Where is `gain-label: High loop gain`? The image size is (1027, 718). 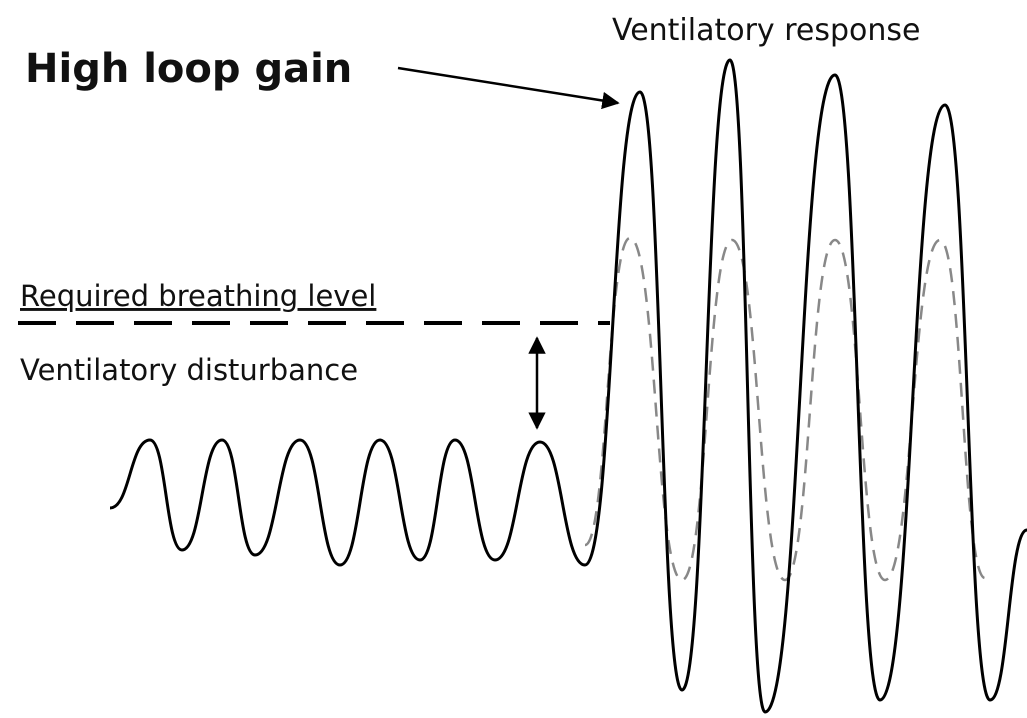
gain-label: High loop gain is located at coordinates (188, 69).